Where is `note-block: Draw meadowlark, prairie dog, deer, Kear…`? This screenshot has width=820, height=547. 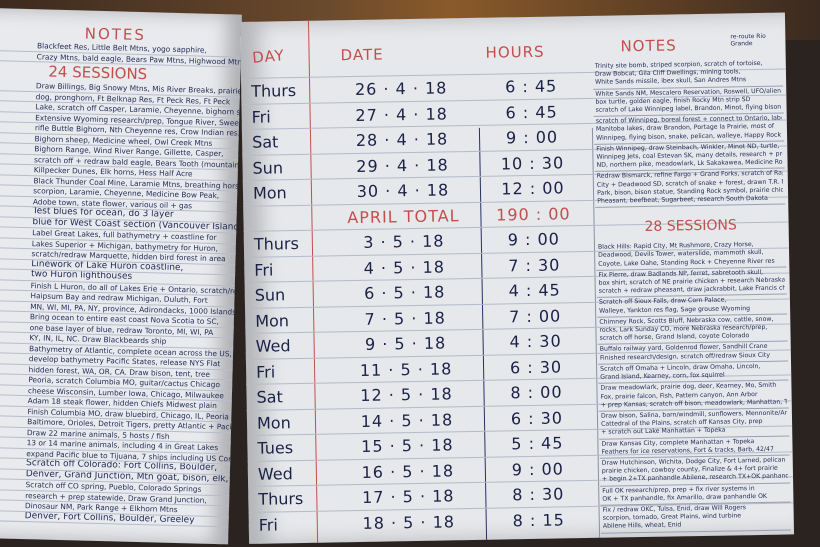
note-block: Draw meadowlark, prairie dog, deer, Kear… is located at coordinates (693, 396).